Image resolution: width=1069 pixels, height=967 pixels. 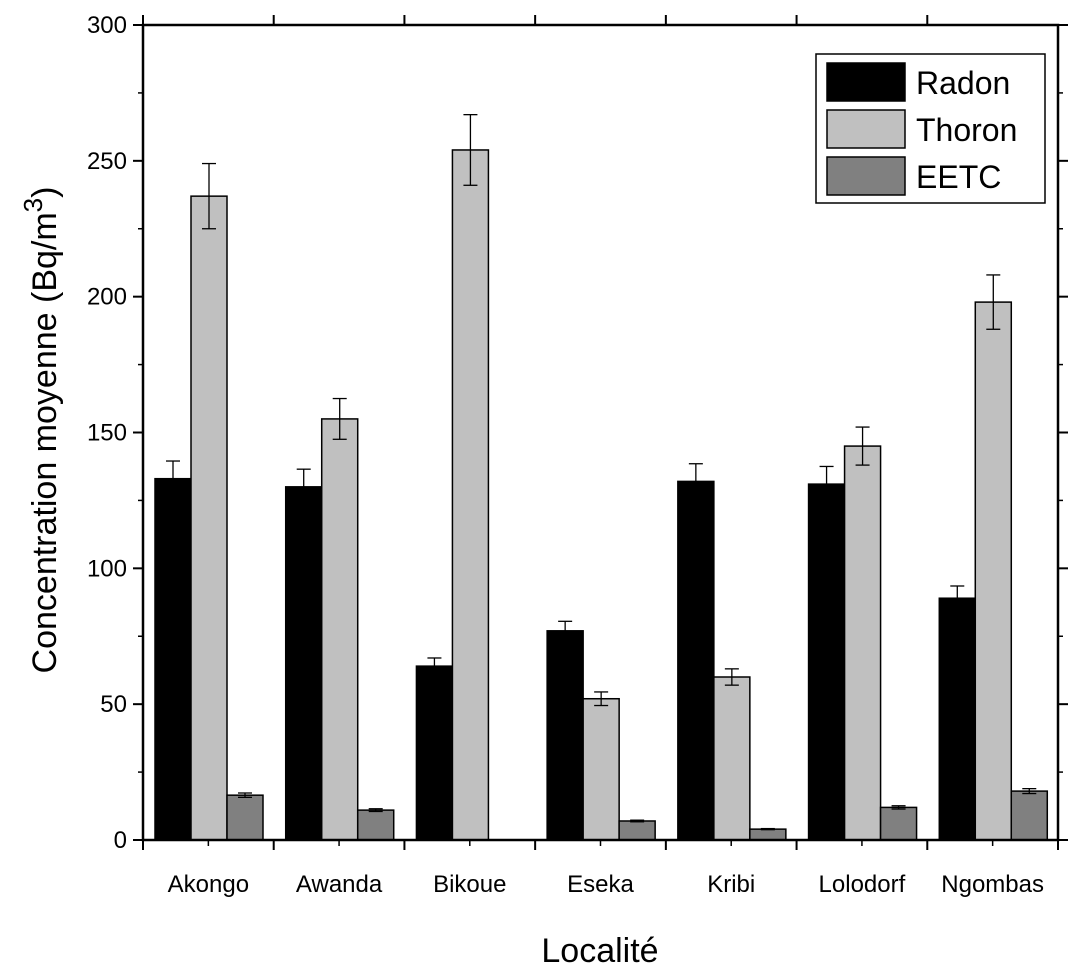 What do you see at coordinates (120, 840) in the screenshot?
I see `y-tick-label: 0` at bounding box center [120, 840].